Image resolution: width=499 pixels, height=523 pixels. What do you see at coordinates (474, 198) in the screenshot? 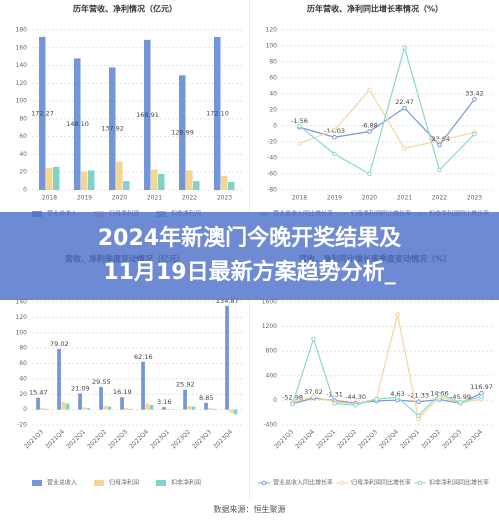
I see `x-tick-label: 2023` at bounding box center [474, 198].